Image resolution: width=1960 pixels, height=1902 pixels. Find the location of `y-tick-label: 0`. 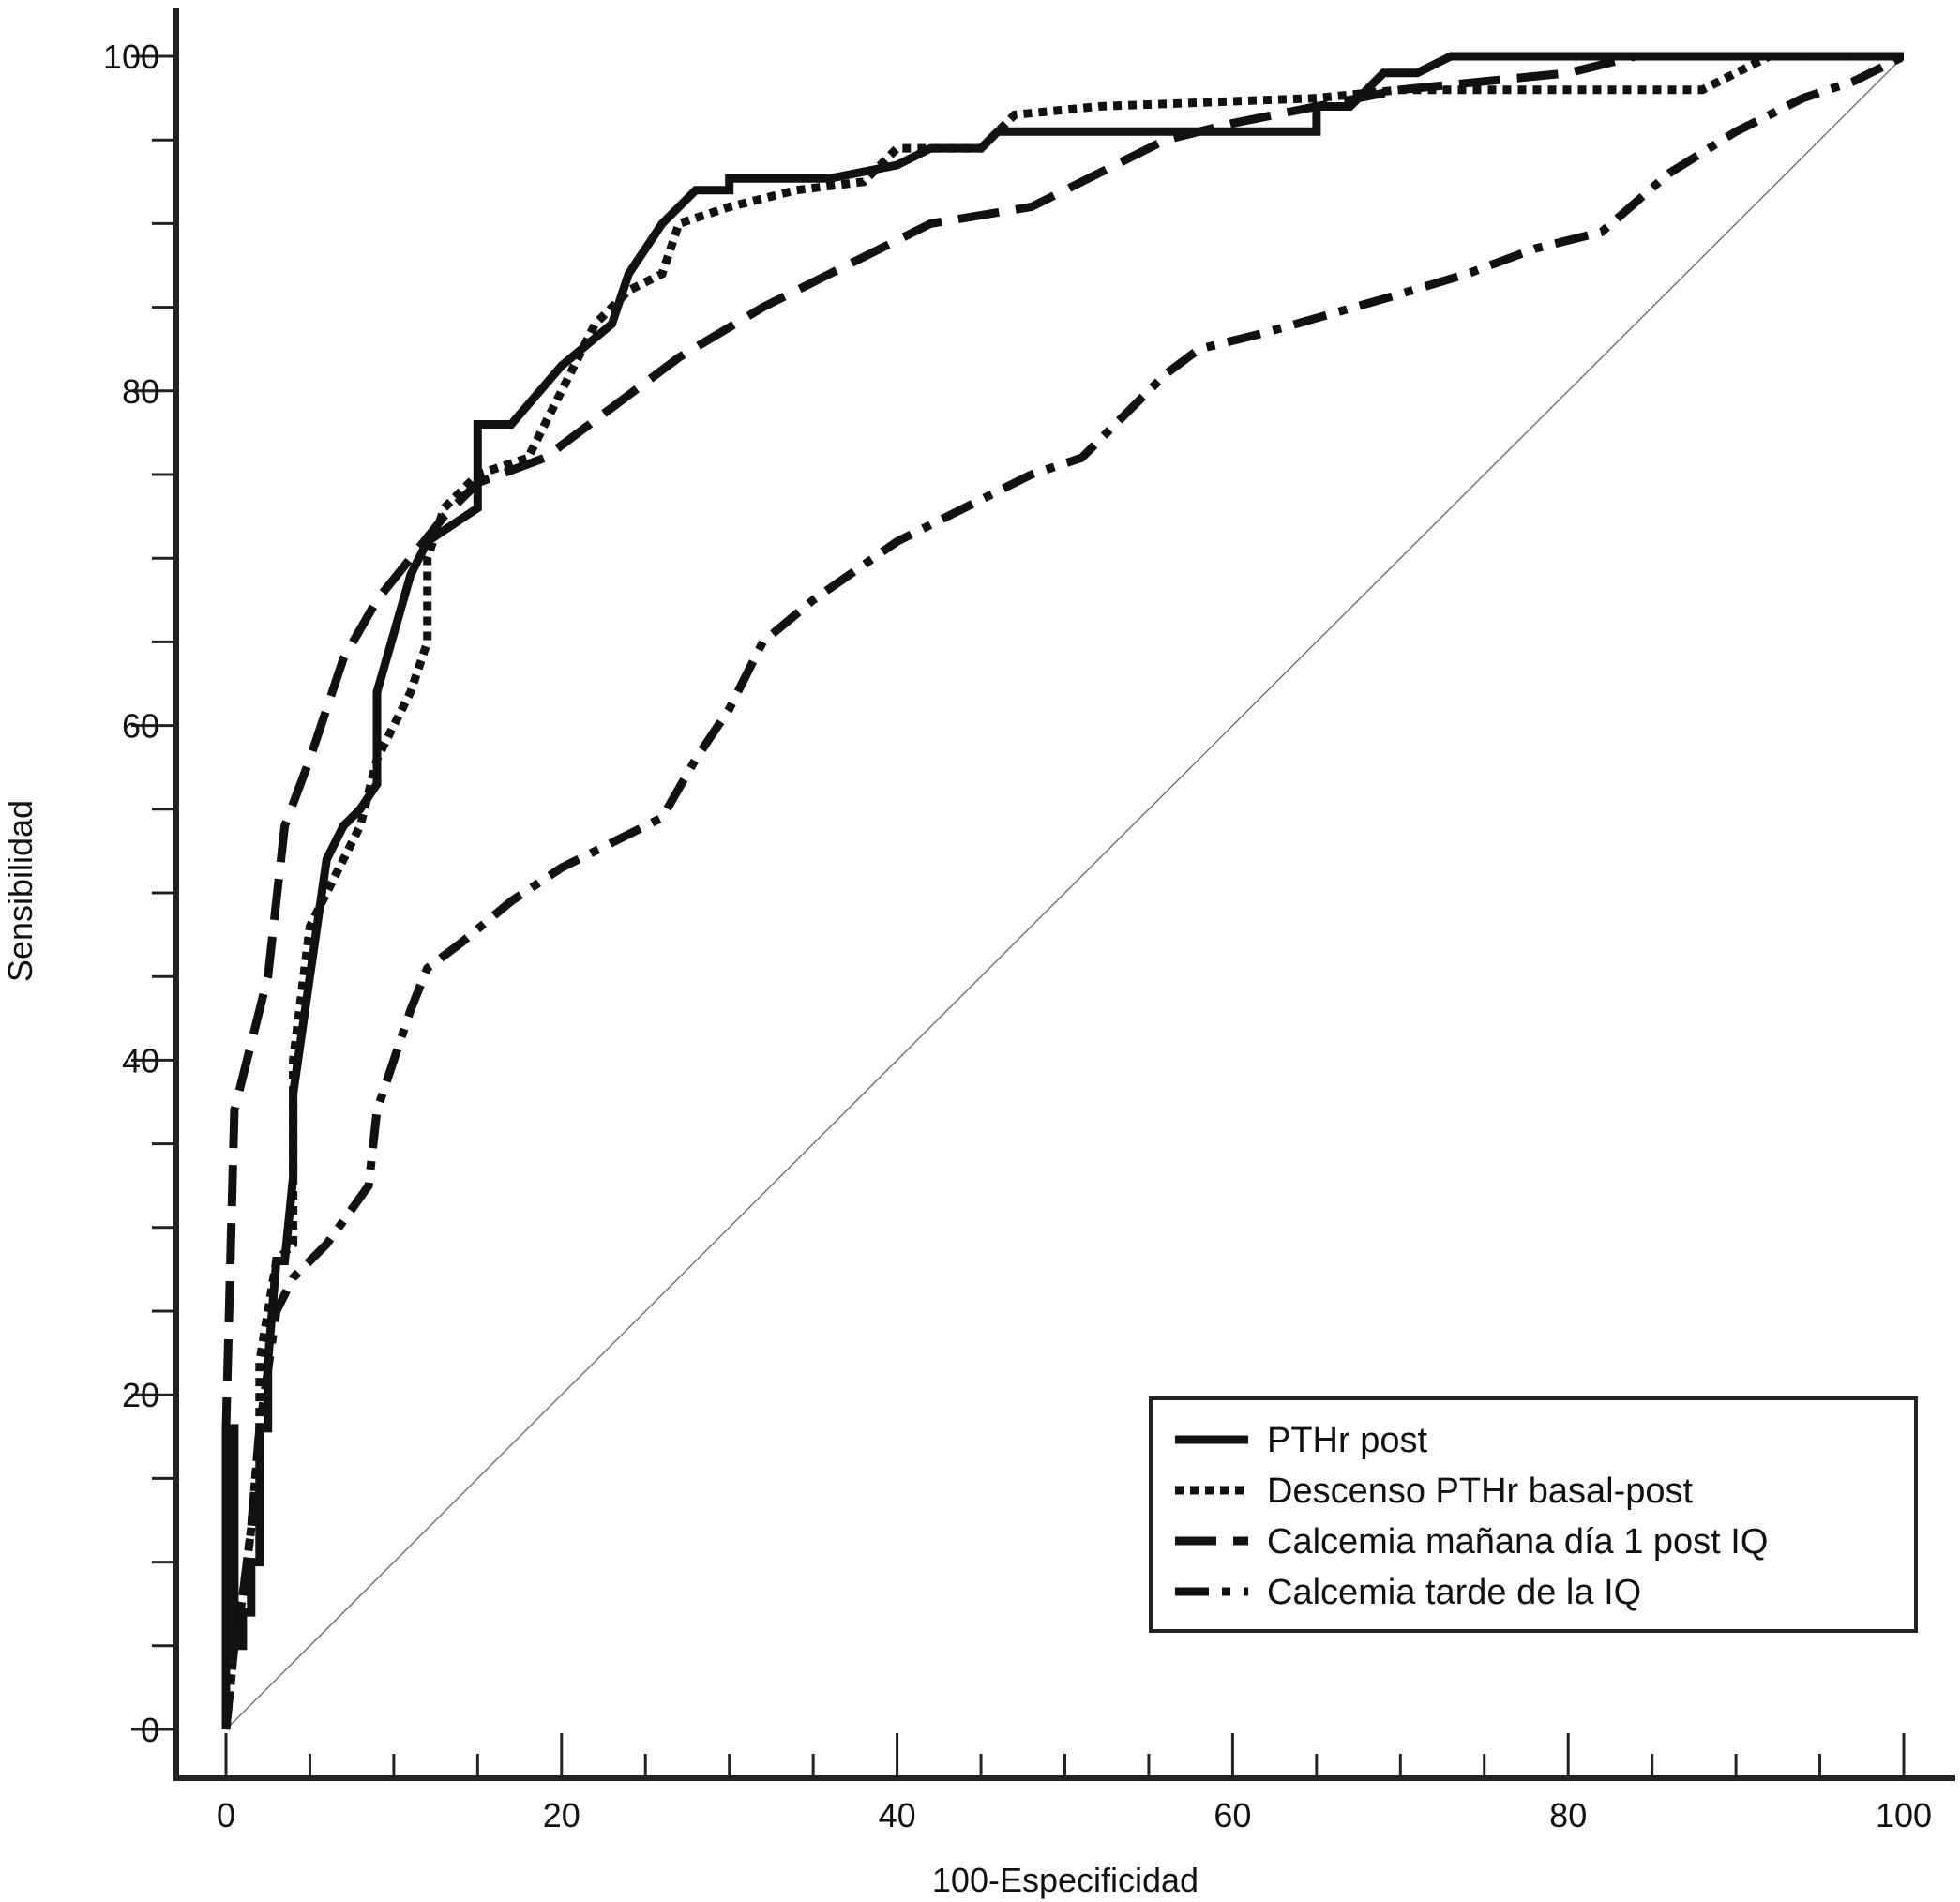

y-tick-label: 0 is located at coordinates (150, 1730).